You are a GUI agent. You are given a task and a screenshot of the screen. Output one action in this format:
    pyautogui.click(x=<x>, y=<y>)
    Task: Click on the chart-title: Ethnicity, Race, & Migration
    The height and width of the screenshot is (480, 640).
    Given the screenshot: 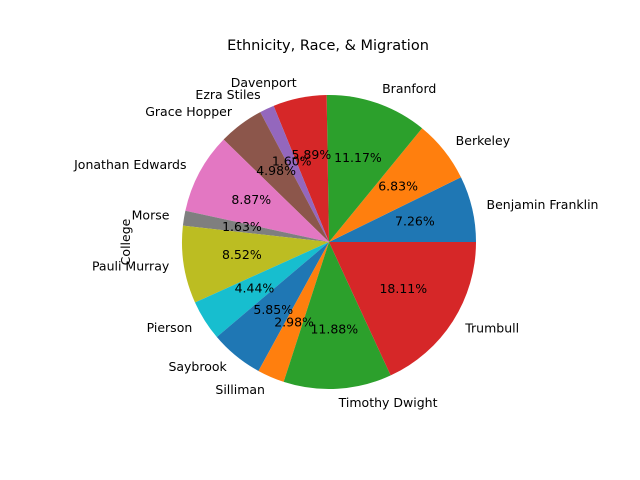 What is the action you would take?
    pyautogui.click(x=328, y=46)
    